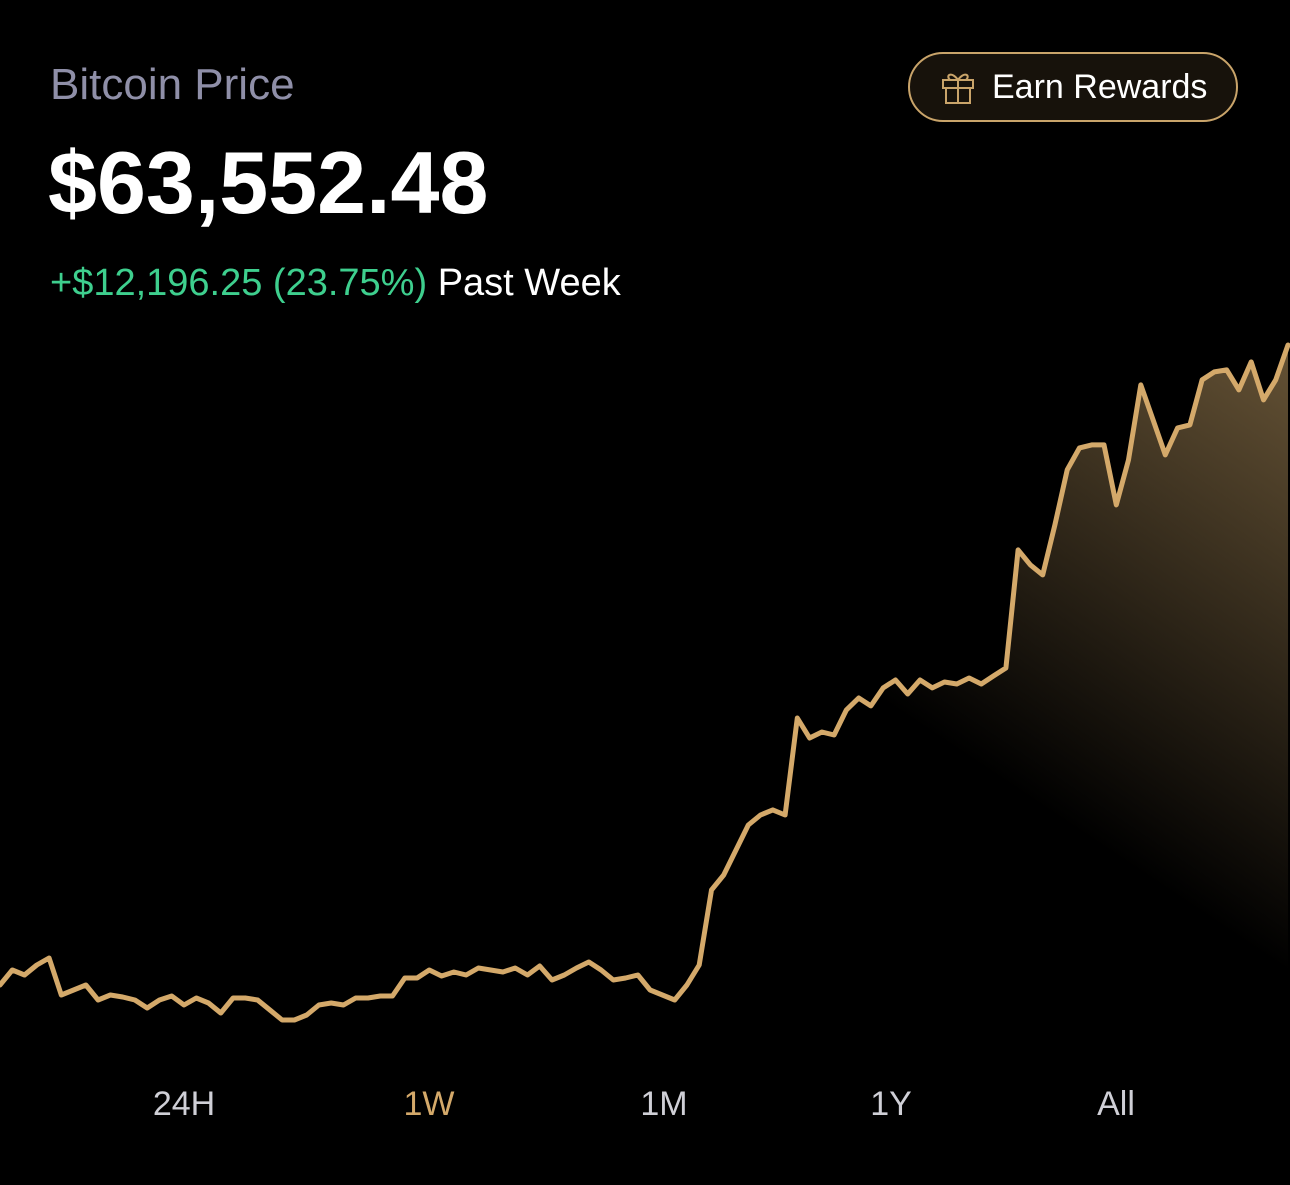 The width and height of the screenshot is (1290, 1185). I want to click on gift-icon, so click(958, 88).